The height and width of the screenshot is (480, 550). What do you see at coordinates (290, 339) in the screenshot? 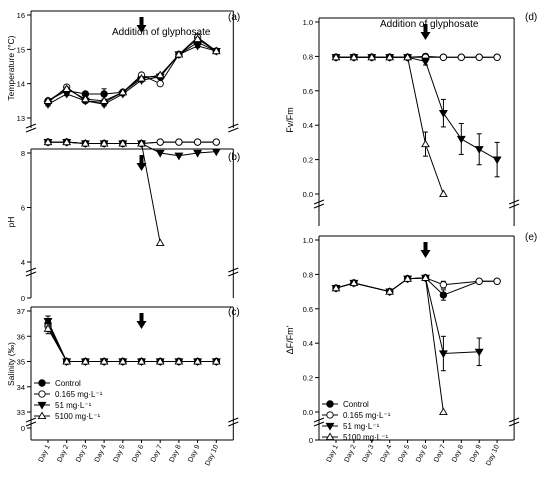
I see `ylabel-deltaf: ΔF/Fm'` at bounding box center [290, 339].